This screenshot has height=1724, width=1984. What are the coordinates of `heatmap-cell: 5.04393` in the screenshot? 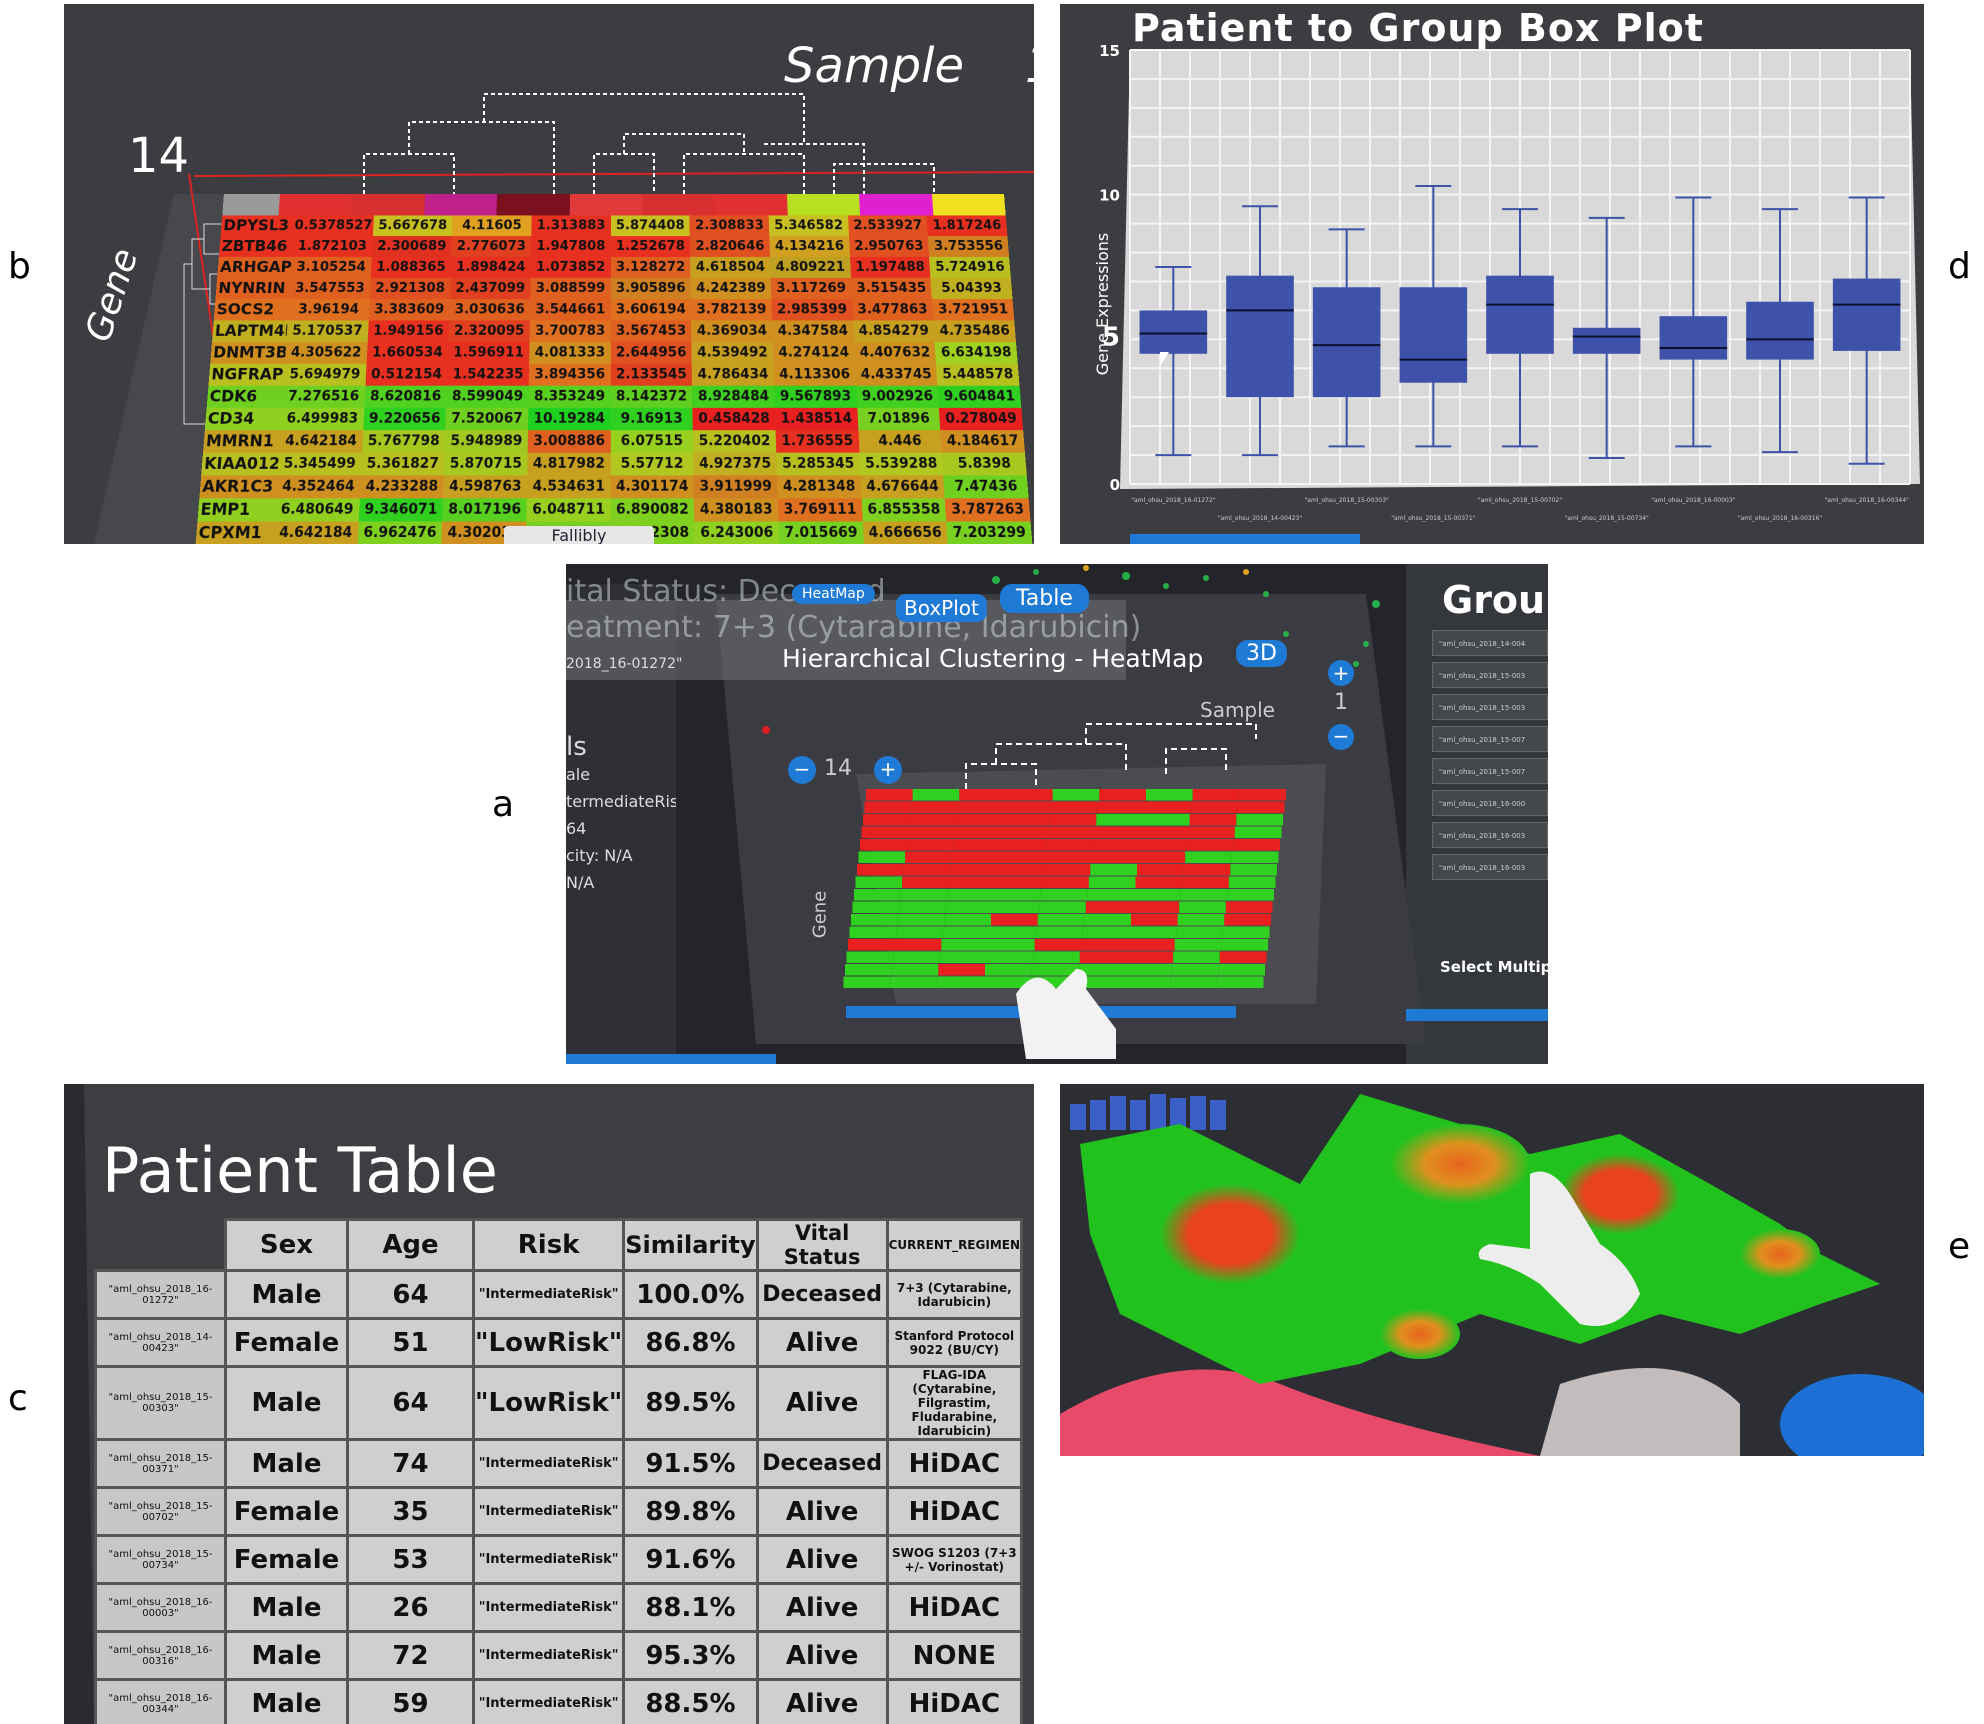 It's located at (972, 288).